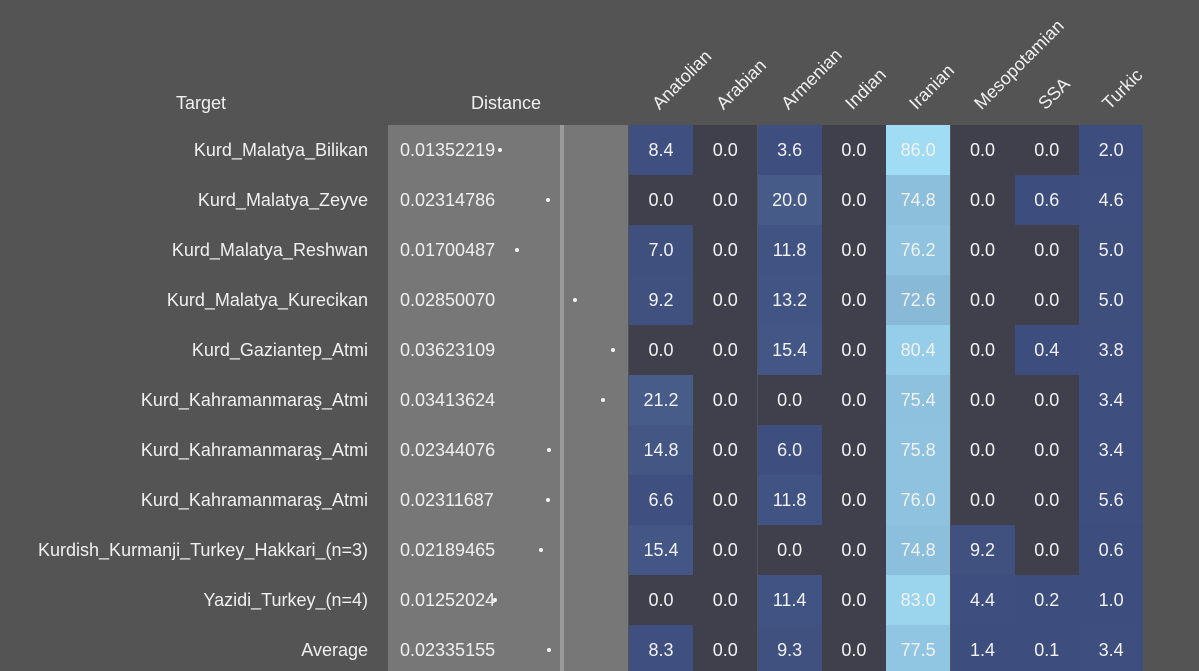 The width and height of the screenshot is (1199, 671). Describe the element at coordinates (448, 200) in the screenshot. I see `row-distance-value: 0.02314786` at that location.